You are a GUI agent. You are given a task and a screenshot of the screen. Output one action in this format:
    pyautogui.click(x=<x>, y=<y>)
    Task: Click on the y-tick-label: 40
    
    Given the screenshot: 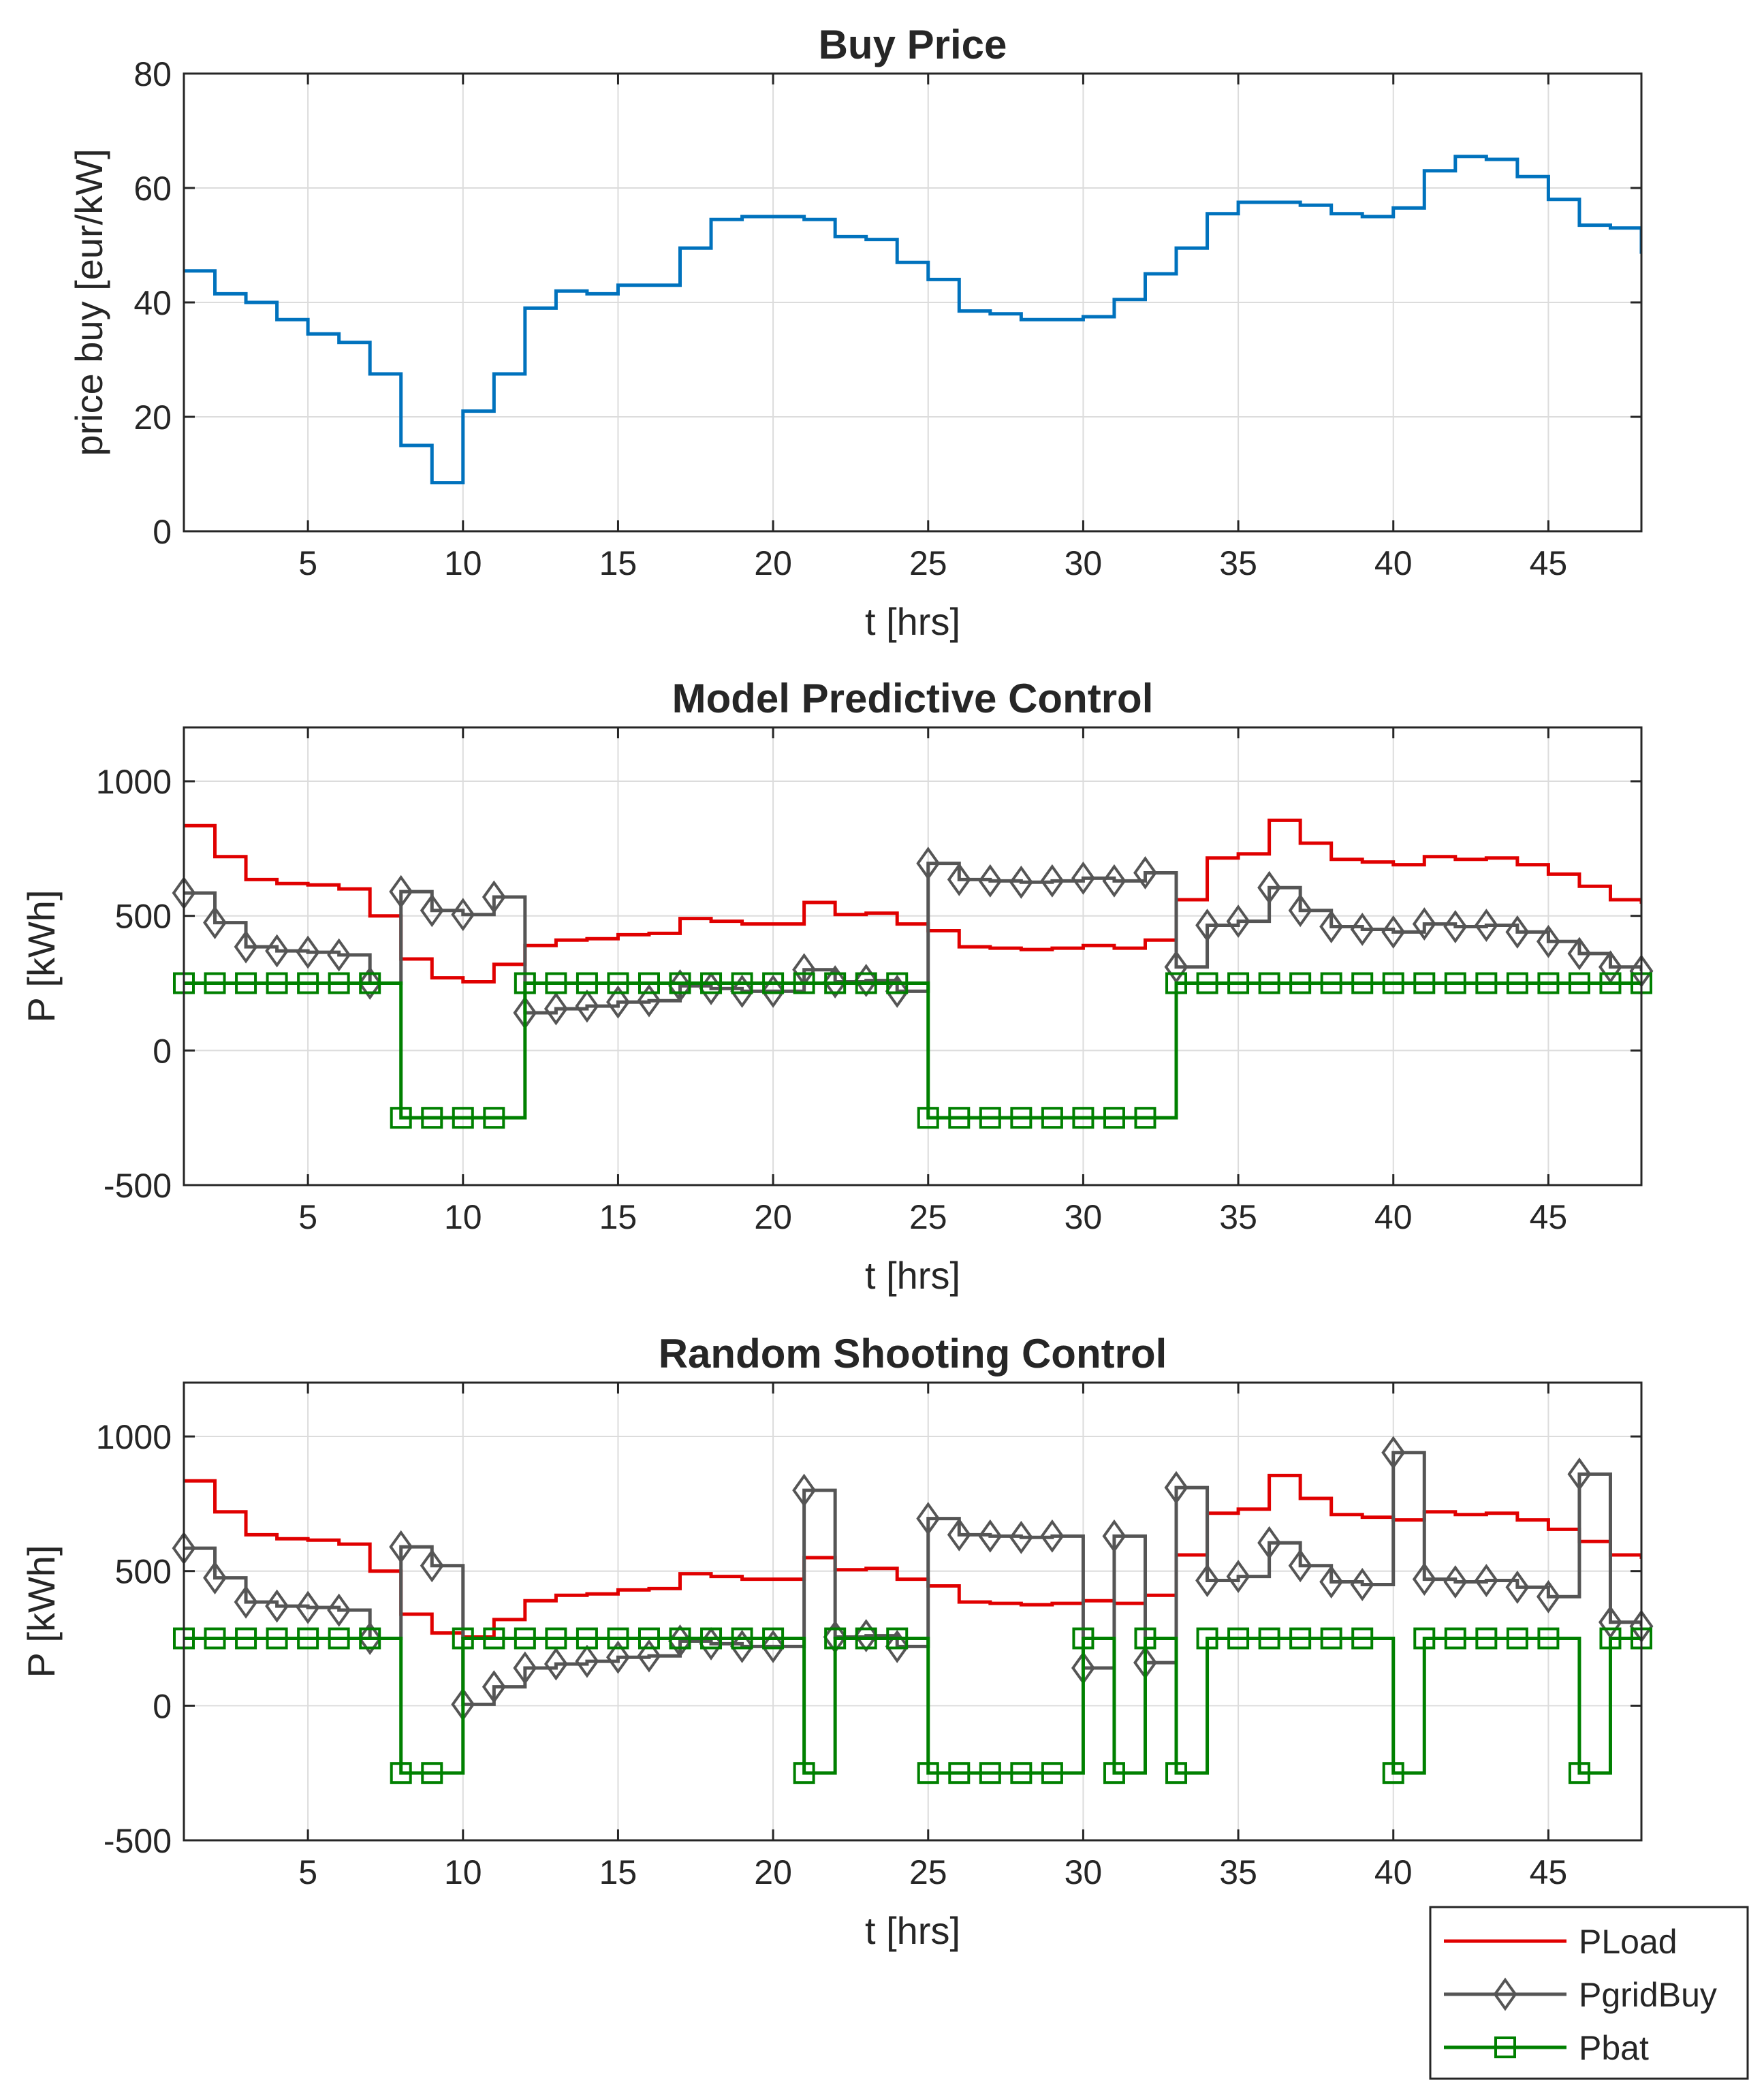 What is the action you would take?
    pyautogui.click(x=152, y=303)
    